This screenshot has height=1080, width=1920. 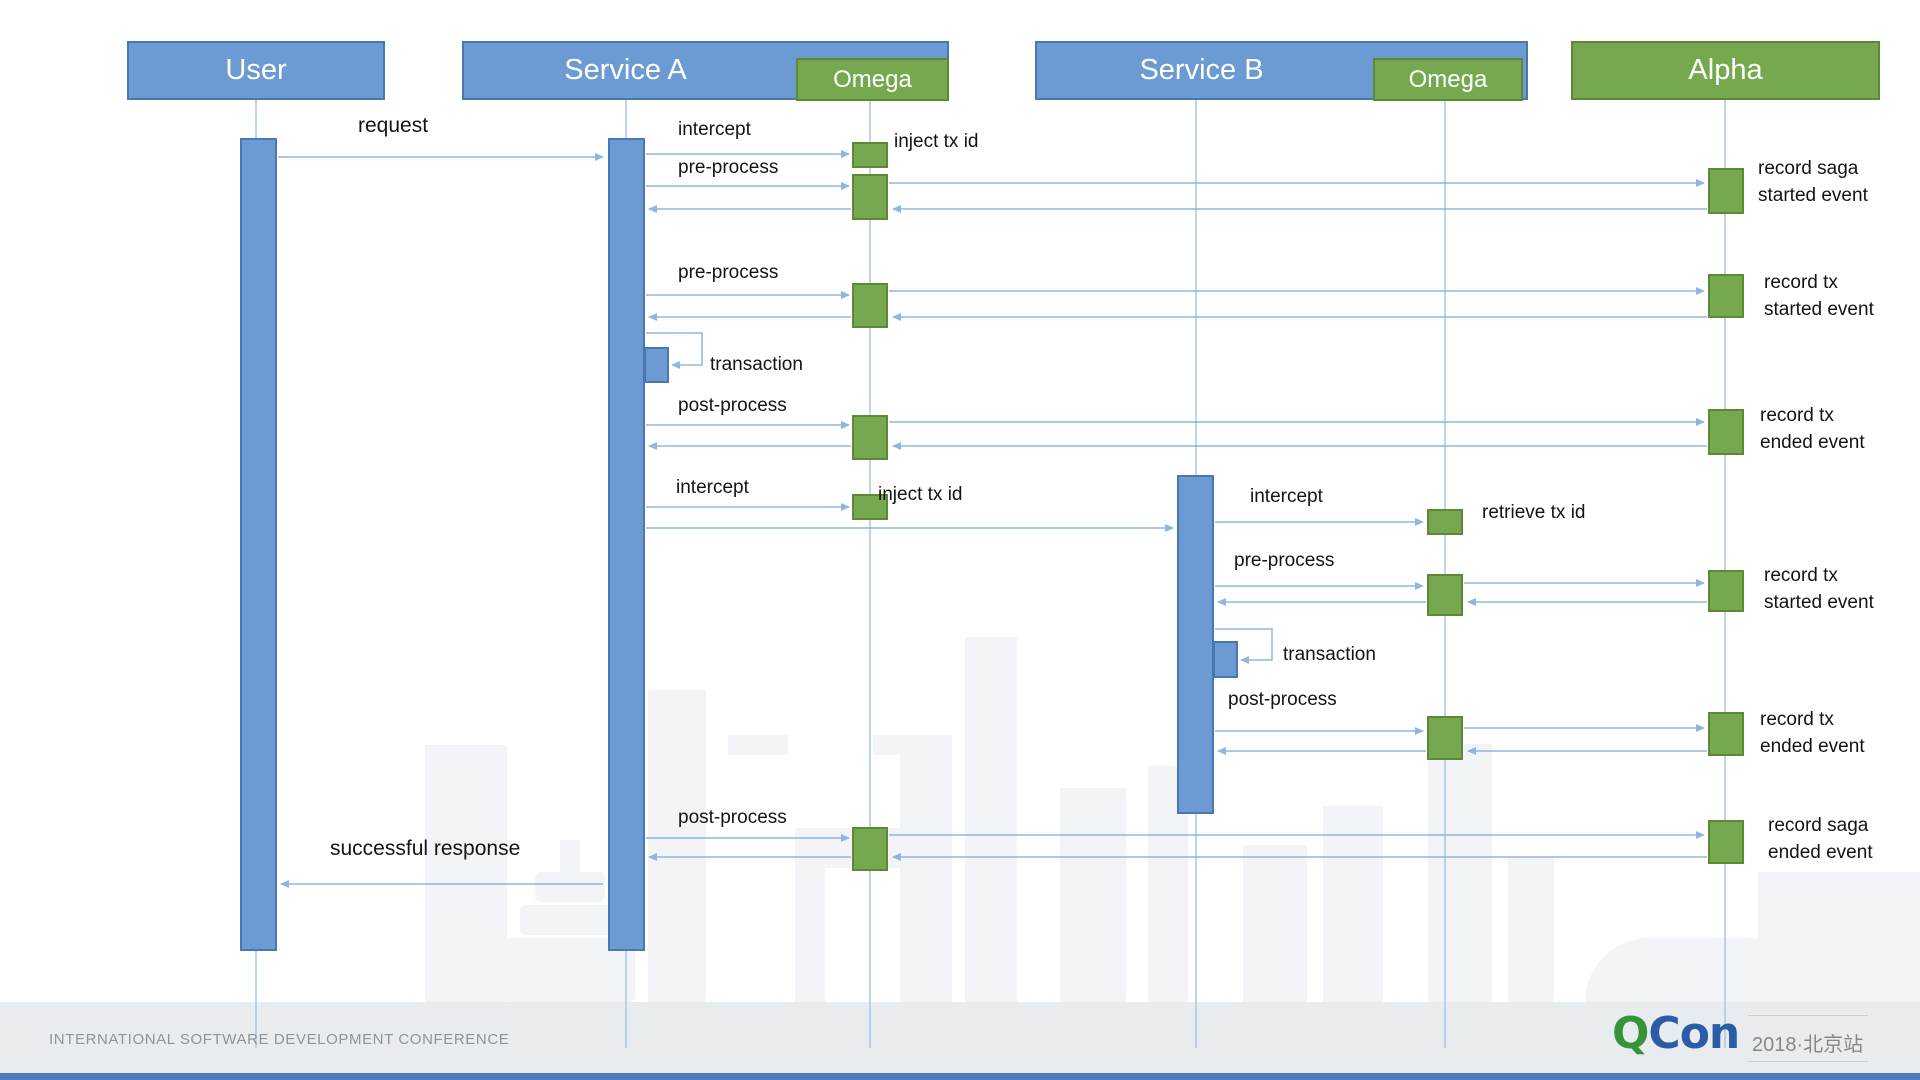 I want to click on label-record-tx-started-1: record tx started event, so click(x=1819, y=296).